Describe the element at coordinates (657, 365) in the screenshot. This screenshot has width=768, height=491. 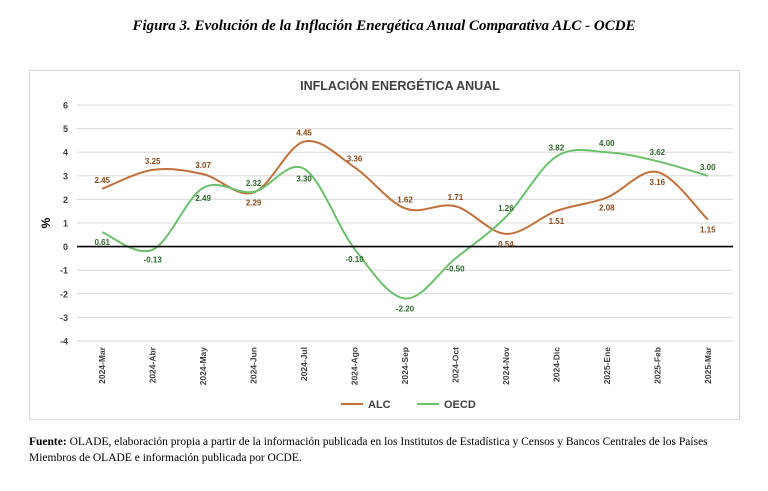
I see `x-tick-label: 2025-Feb` at that location.